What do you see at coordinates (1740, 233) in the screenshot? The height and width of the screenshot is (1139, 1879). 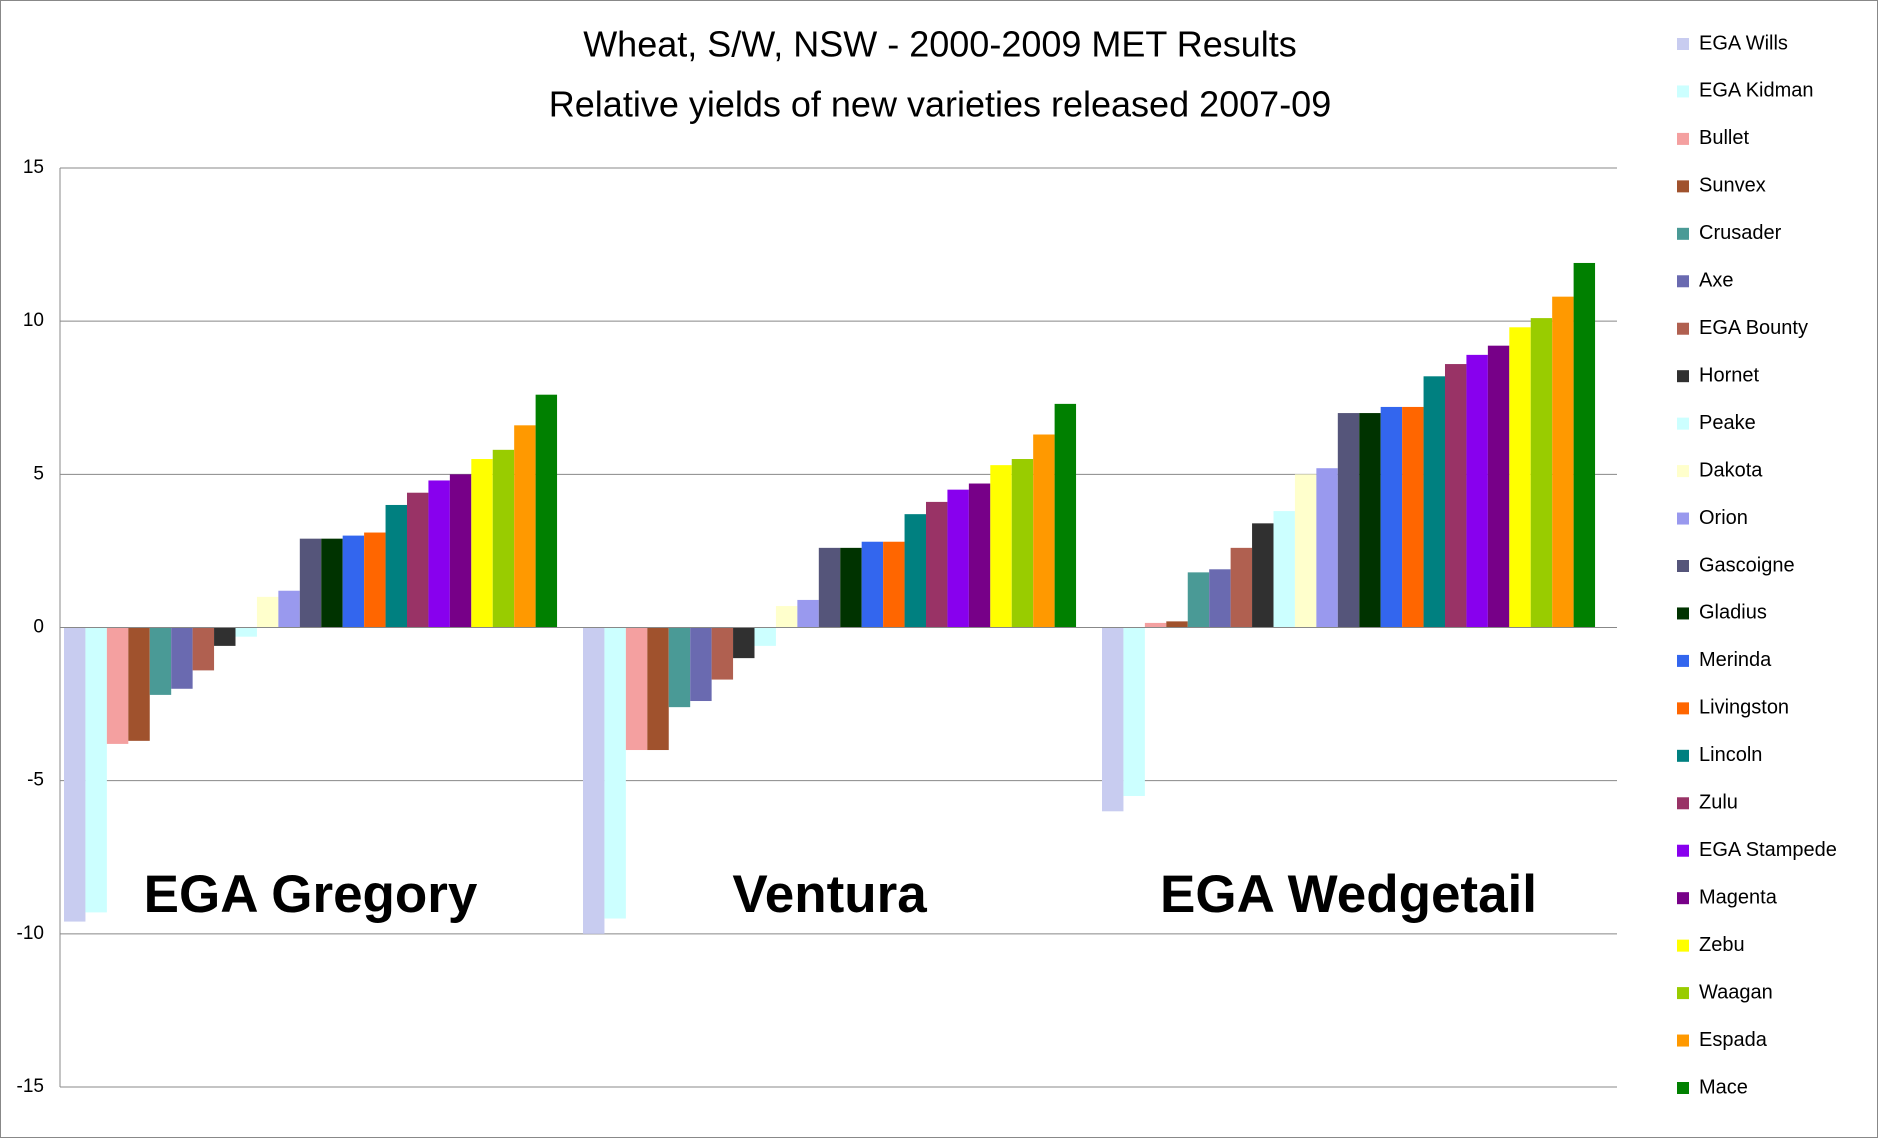 I see `legend-label: Crusader` at bounding box center [1740, 233].